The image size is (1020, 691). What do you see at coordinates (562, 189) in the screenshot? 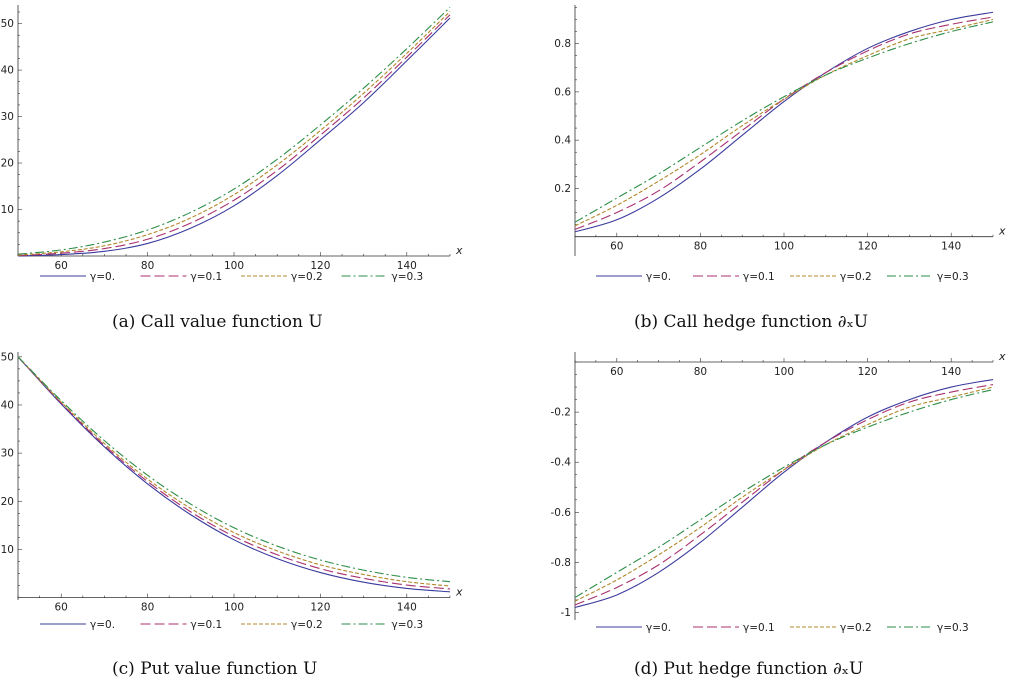
I see `y-tick-label: 0.2` at bounding box center [562, 189].